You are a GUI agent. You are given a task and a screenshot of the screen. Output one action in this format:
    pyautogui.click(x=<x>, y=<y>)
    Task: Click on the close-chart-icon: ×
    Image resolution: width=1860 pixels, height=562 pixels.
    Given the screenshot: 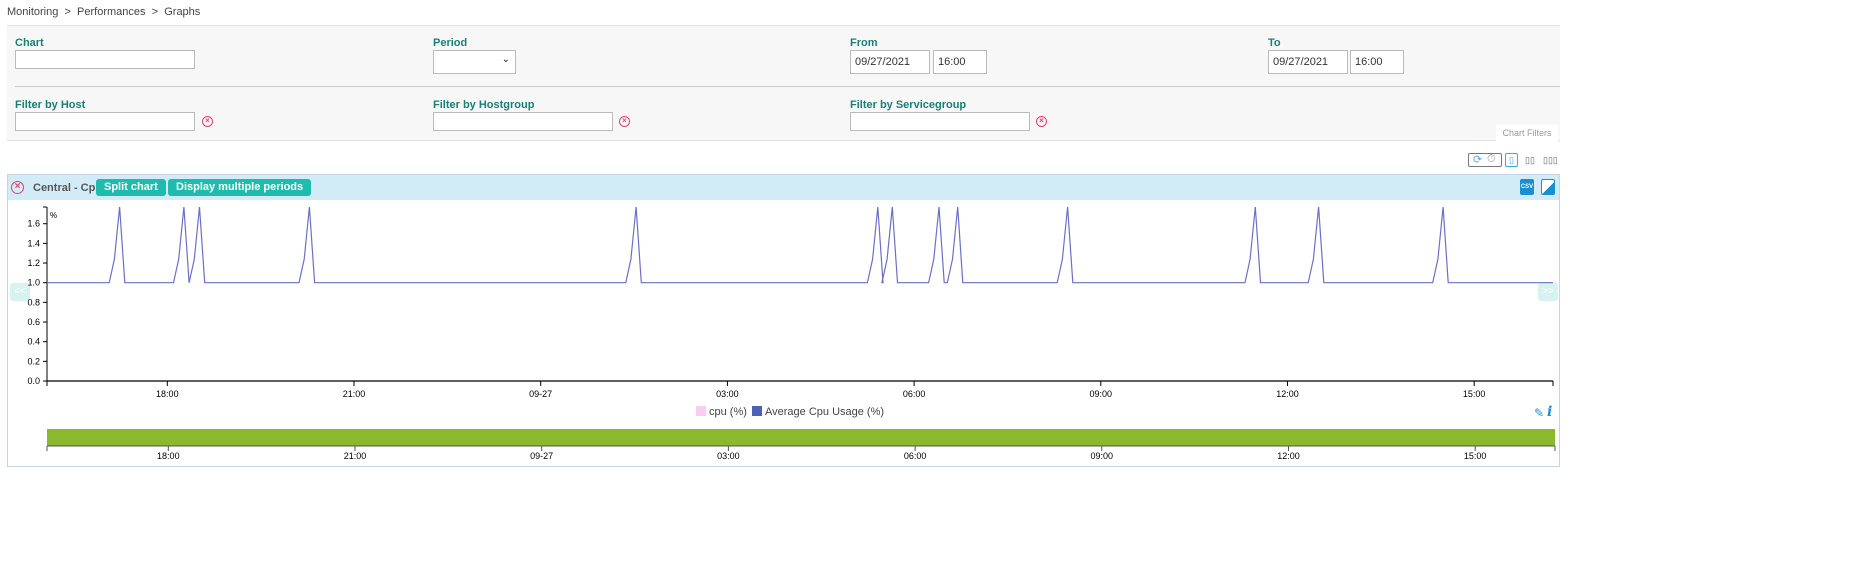 What is the action you would take?
    pyautogui.click(x=17, y=187)
    